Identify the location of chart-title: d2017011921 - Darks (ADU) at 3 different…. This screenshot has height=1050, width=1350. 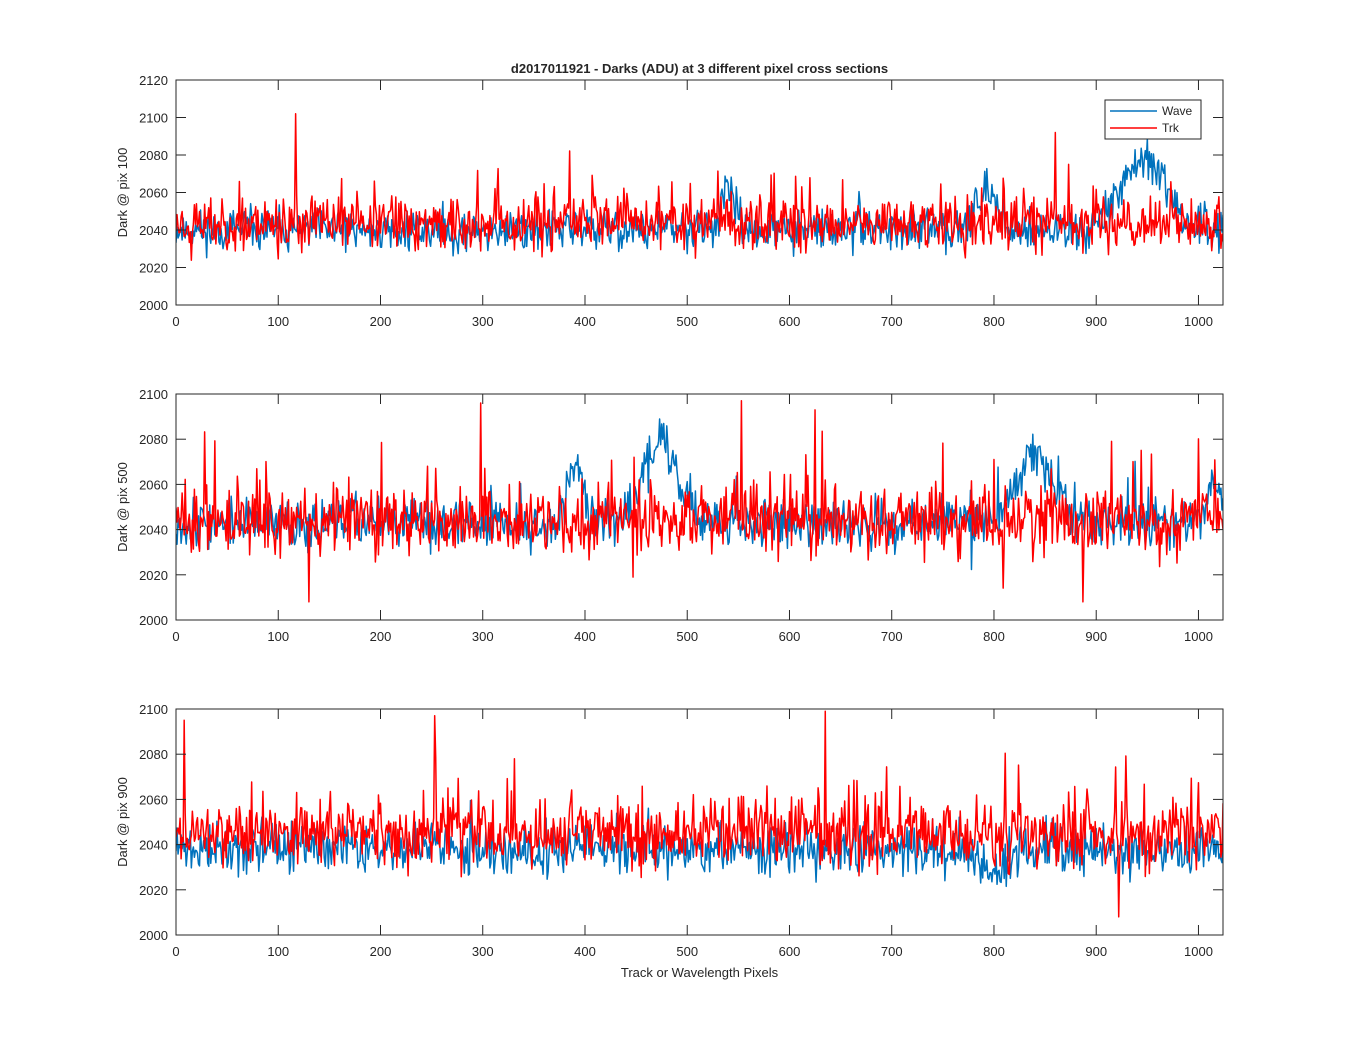
(699, 68).